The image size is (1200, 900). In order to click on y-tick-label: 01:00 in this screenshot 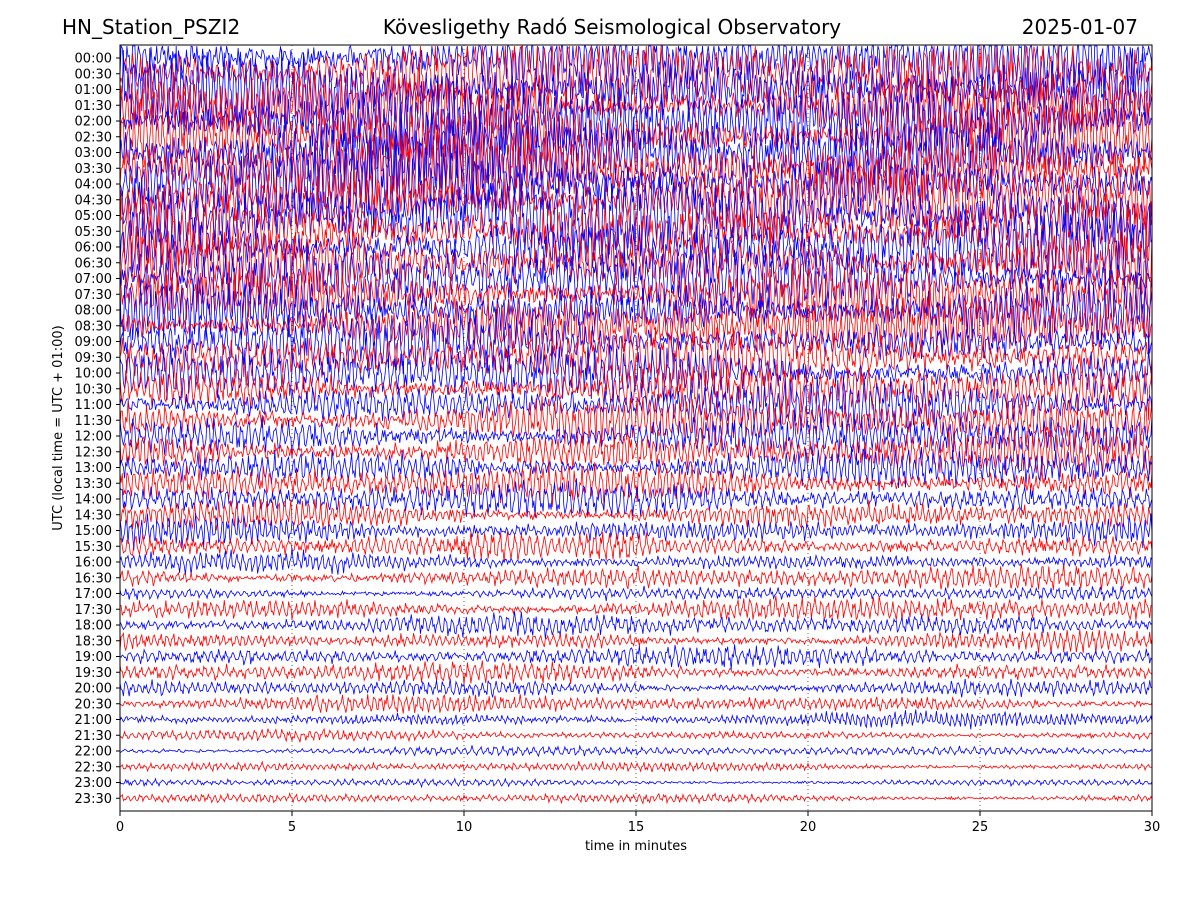, I will do `click(93, 90)`.